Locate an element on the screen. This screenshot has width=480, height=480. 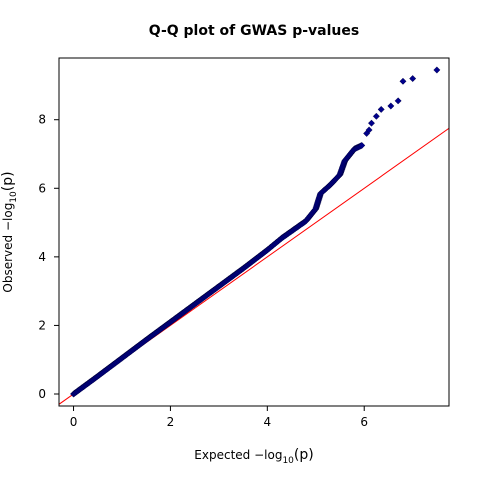
y-tick-label: 6 is located at coordinates (42, 188).